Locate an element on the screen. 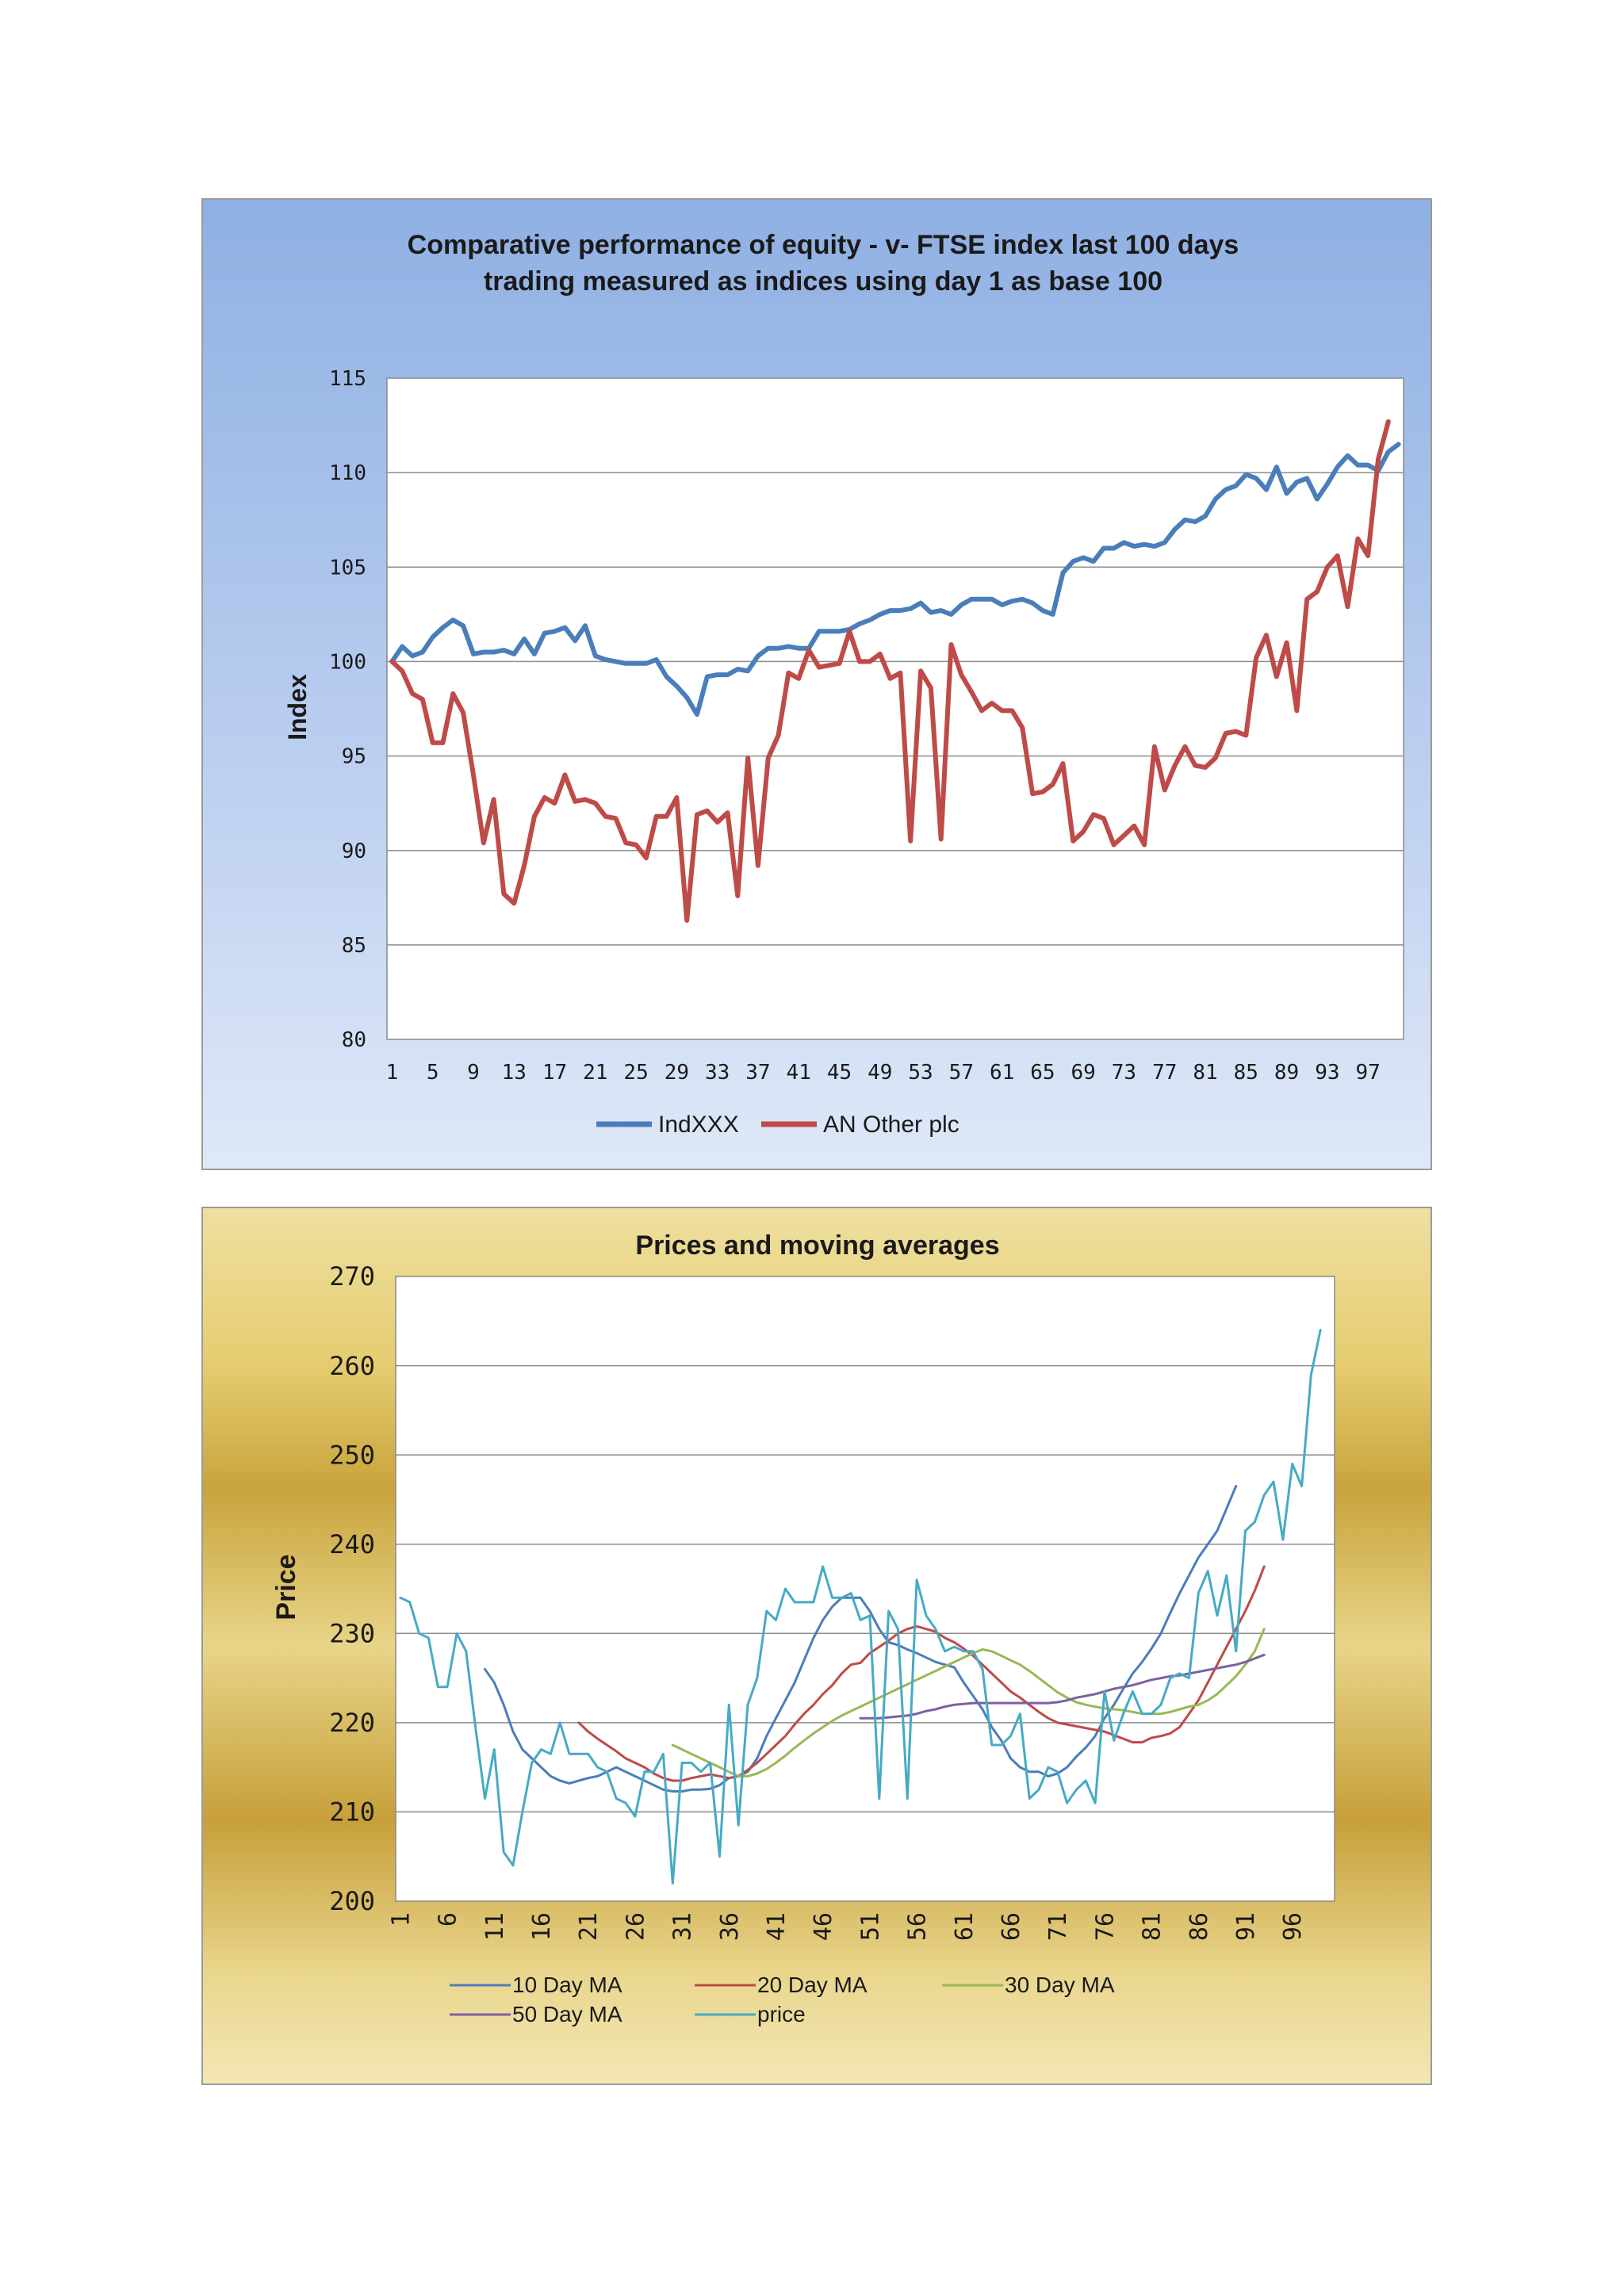  x-tick-label: 26 is located at coordinates (635, 1927).